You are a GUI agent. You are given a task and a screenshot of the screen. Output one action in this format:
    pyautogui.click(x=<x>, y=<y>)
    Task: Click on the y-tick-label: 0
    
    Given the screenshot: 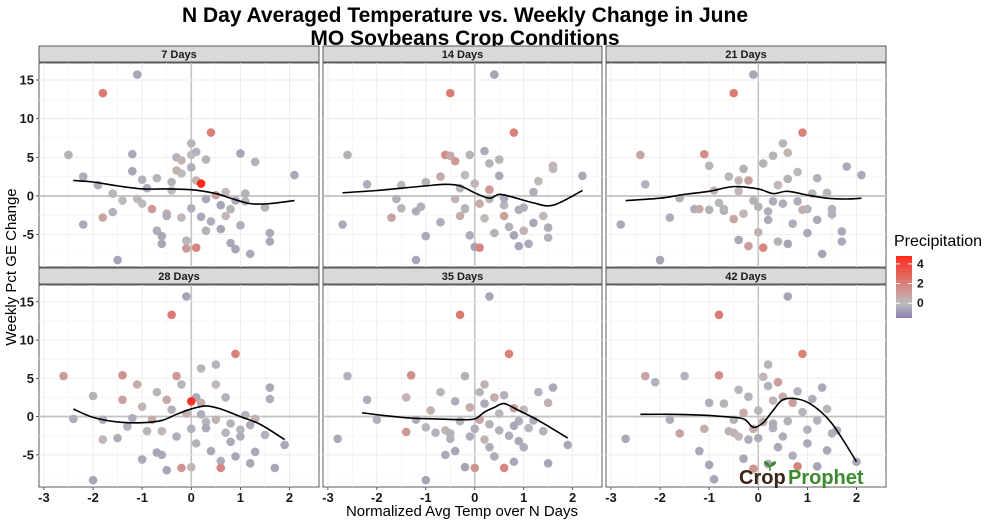 What is the action you would take?
    pyautogui.click(x=30, y=416)
    